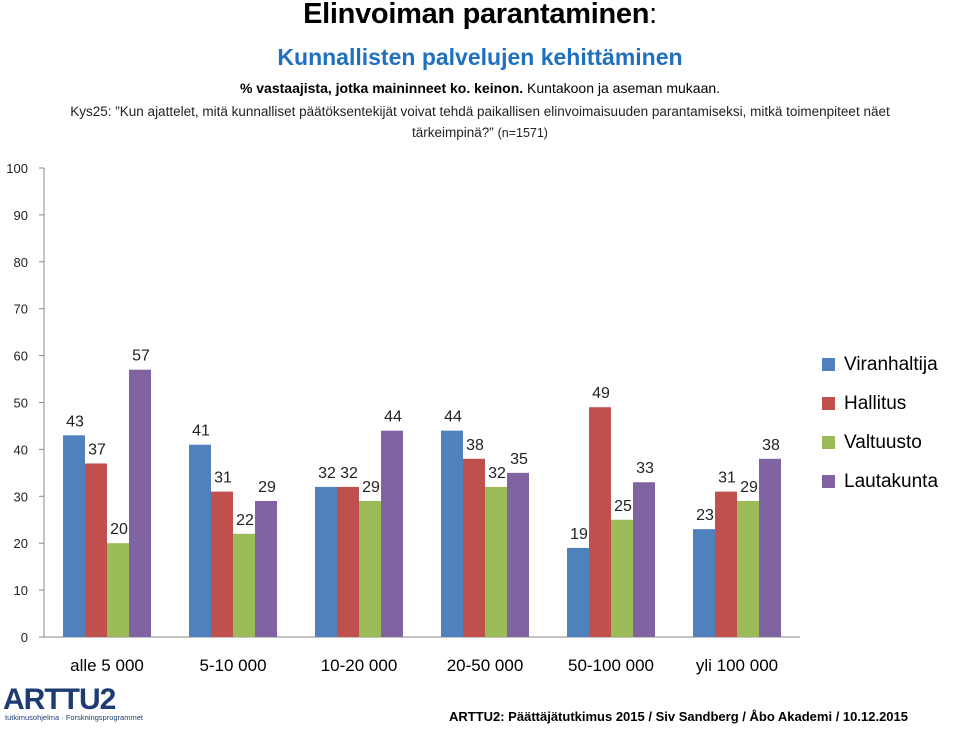 This screenshot has width=960, height=729. I want to click on legend-label: Lautakunta, so click(891, 481).